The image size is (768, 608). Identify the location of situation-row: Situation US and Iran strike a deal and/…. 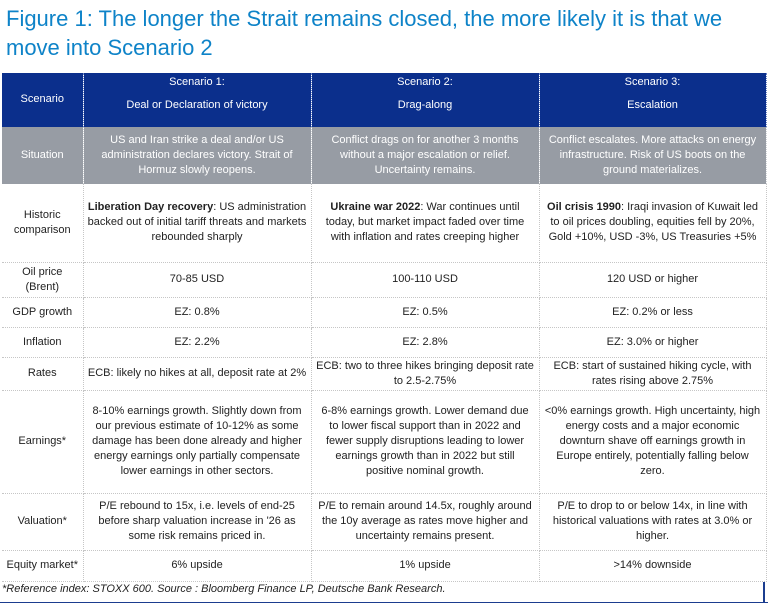
(384, 155).